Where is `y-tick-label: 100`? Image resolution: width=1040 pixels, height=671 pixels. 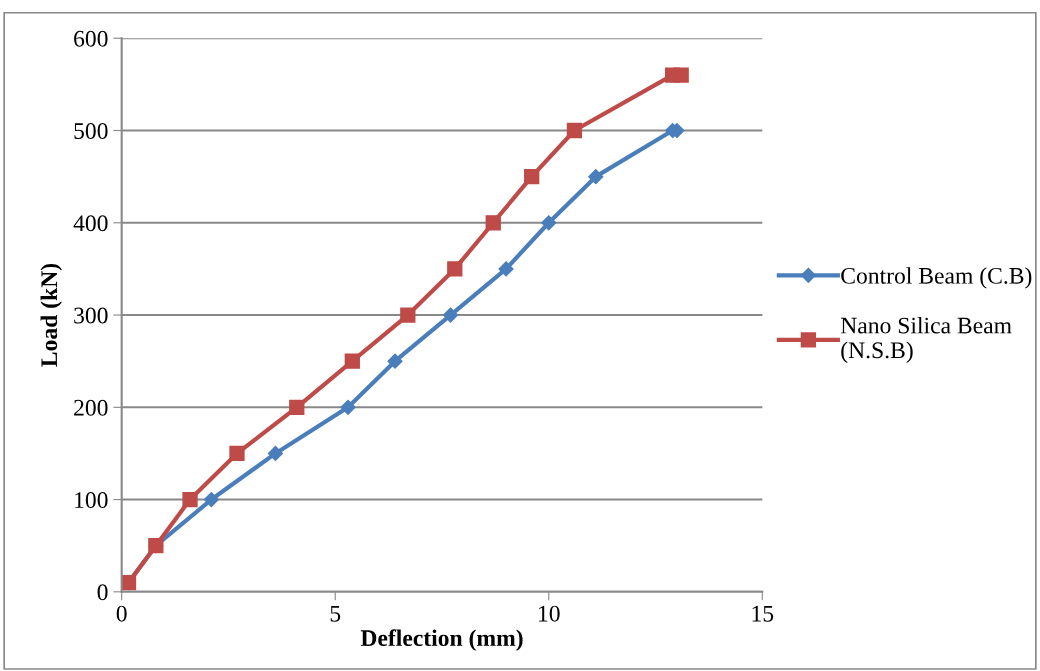 y-tick-label: 100 is located at coordinates (91, 500).